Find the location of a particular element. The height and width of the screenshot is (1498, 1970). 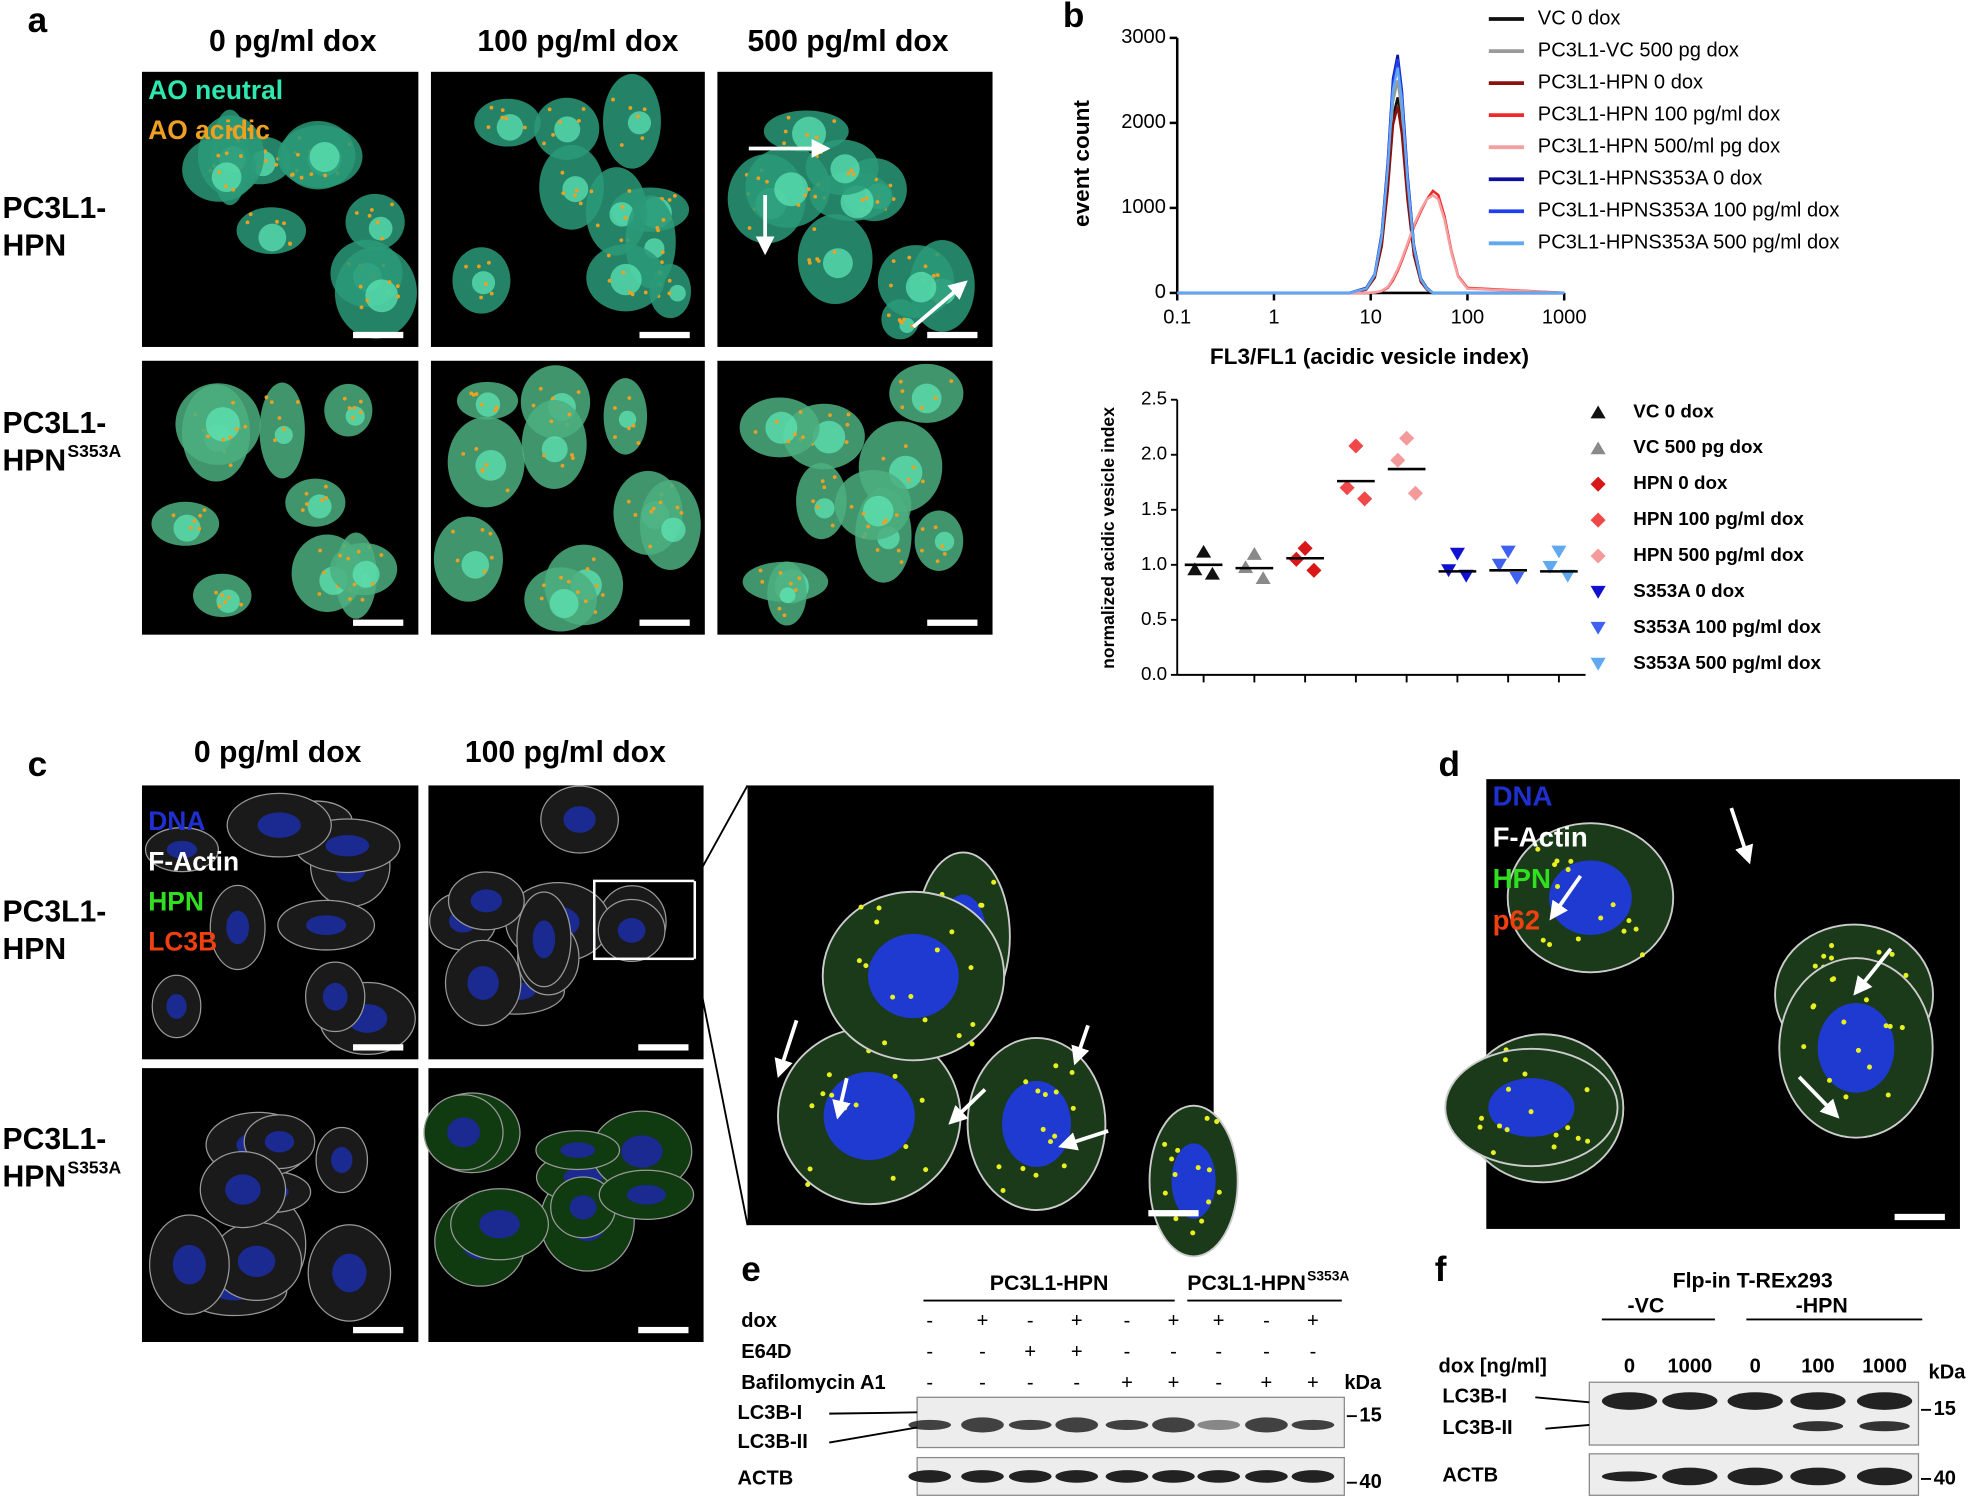

condition-sign: - is located at coordinates (1313, 1352).